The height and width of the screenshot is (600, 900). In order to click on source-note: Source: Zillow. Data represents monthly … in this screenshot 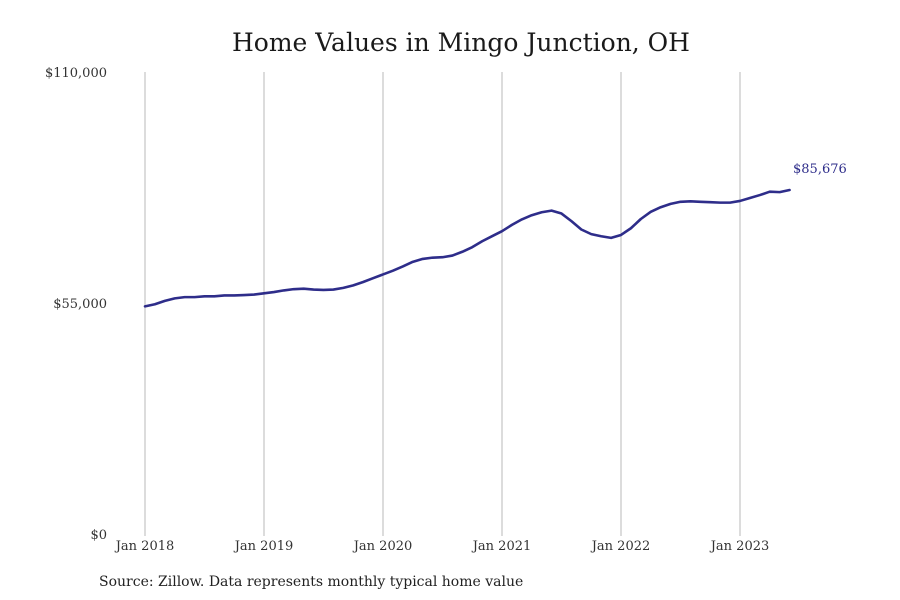, I will do `click(311, 582)`.